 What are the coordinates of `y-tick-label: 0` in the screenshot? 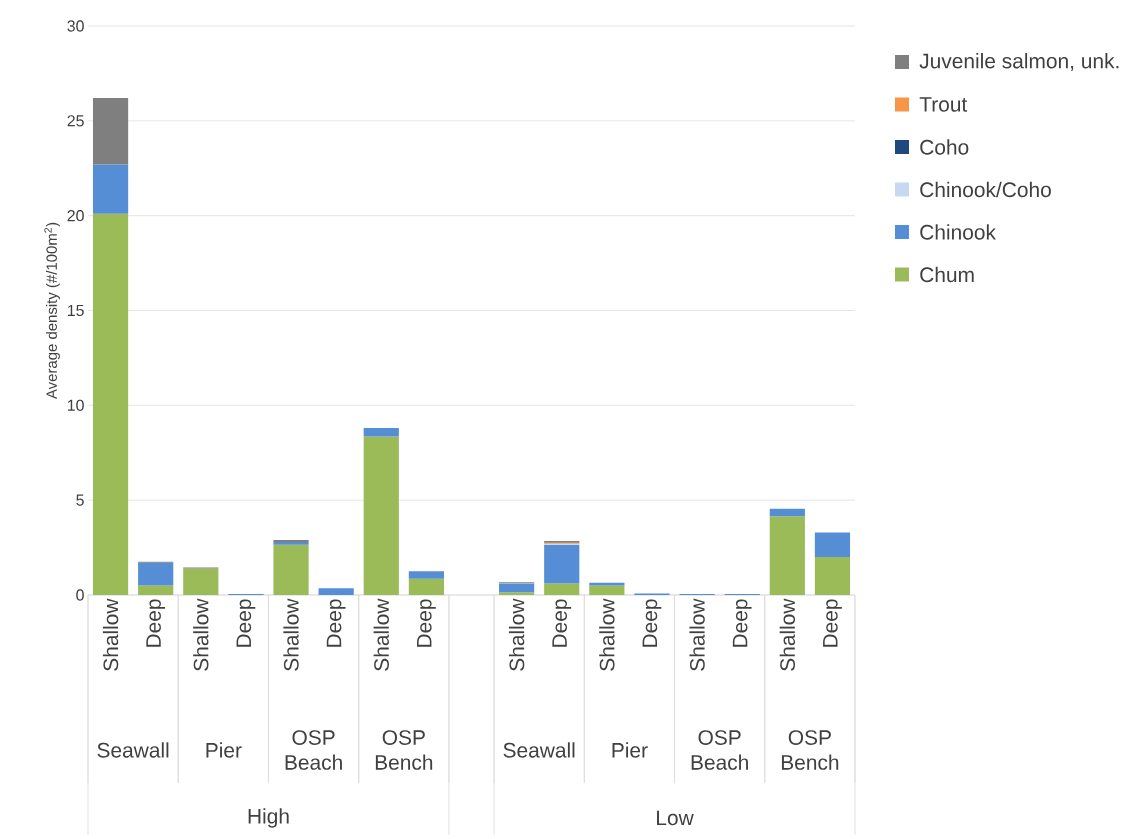 It's located at (80, 595).